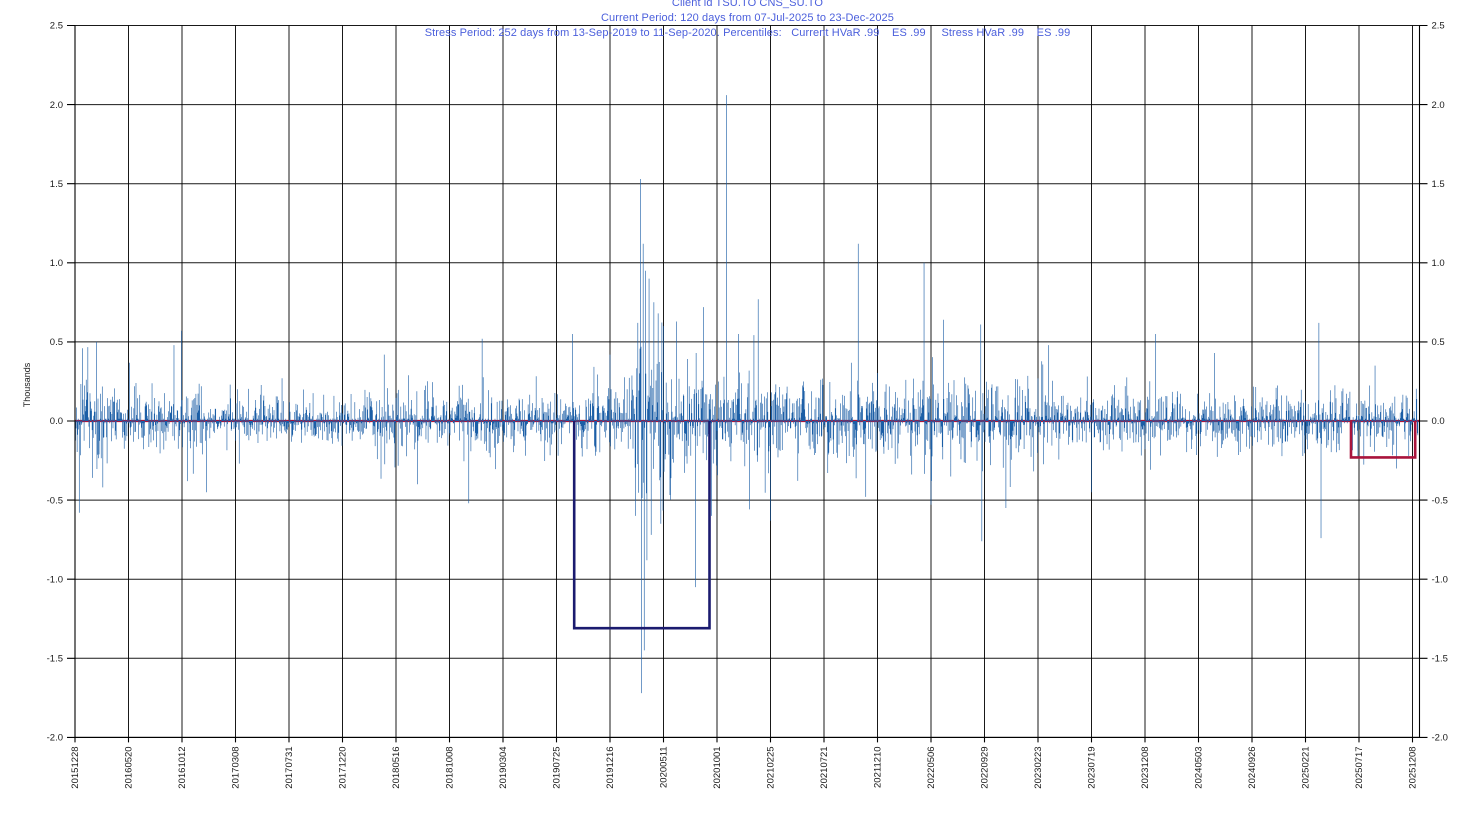 The width and height of the screenshot is (1470, 820). What do you see at coordinates (236, 767) in the screenshot?
I see `x-tick-label: 20170308` at bounding box center [236, 767].